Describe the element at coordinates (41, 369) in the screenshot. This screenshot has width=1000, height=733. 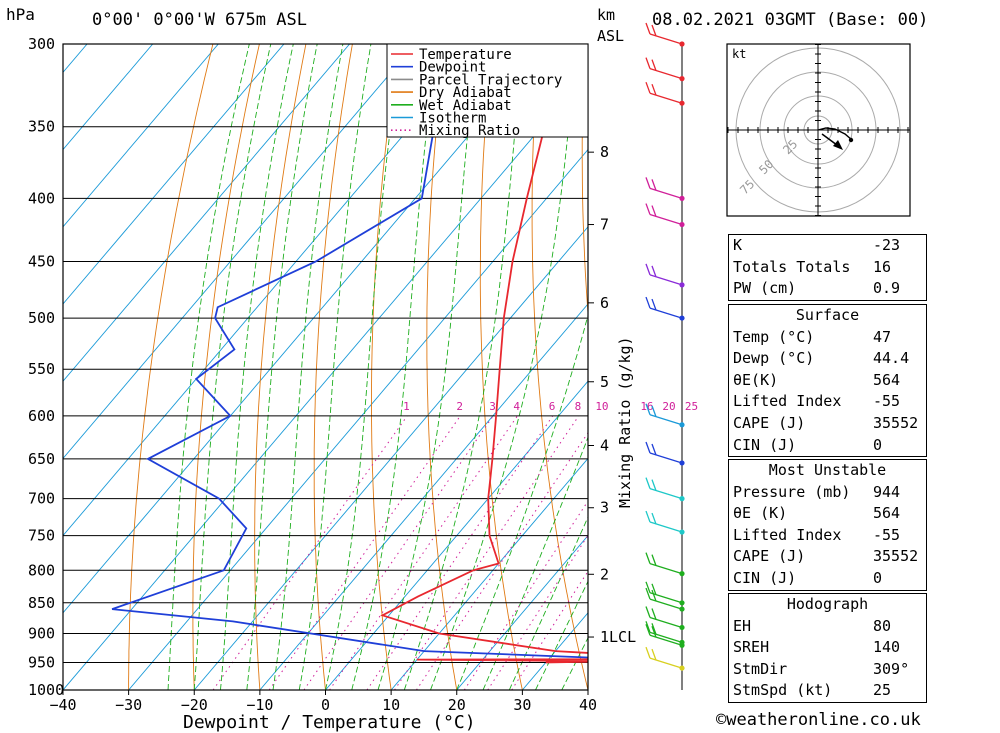
I see `pressure-tick-label: 550` at that location.